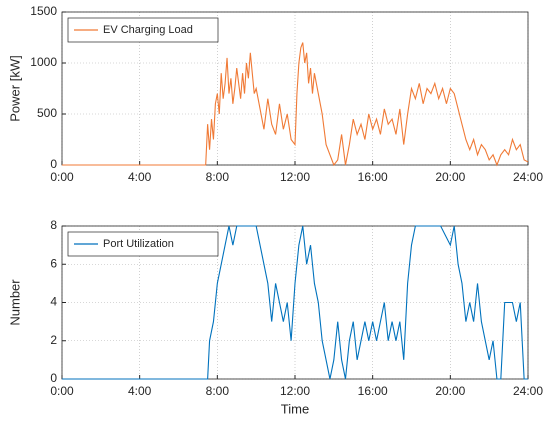  Describe the element at coordinates (53, 225) in the screenshot. I see `y-tick-label: 8` at that location.